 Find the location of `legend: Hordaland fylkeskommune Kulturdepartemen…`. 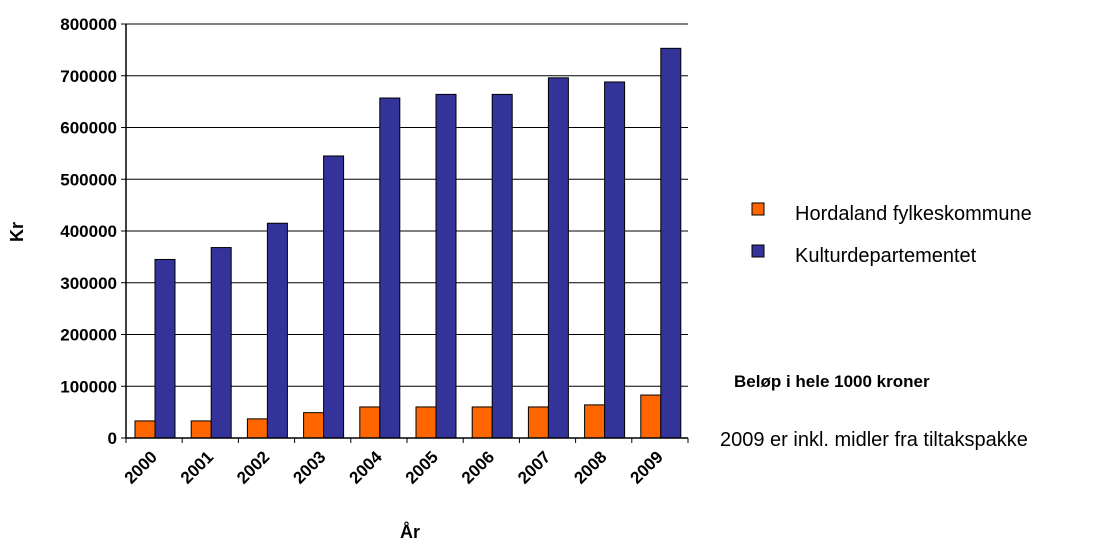

legend: Hordaland fylkeskommune Kulturdepartemen… is located at coordinates (891, 234).